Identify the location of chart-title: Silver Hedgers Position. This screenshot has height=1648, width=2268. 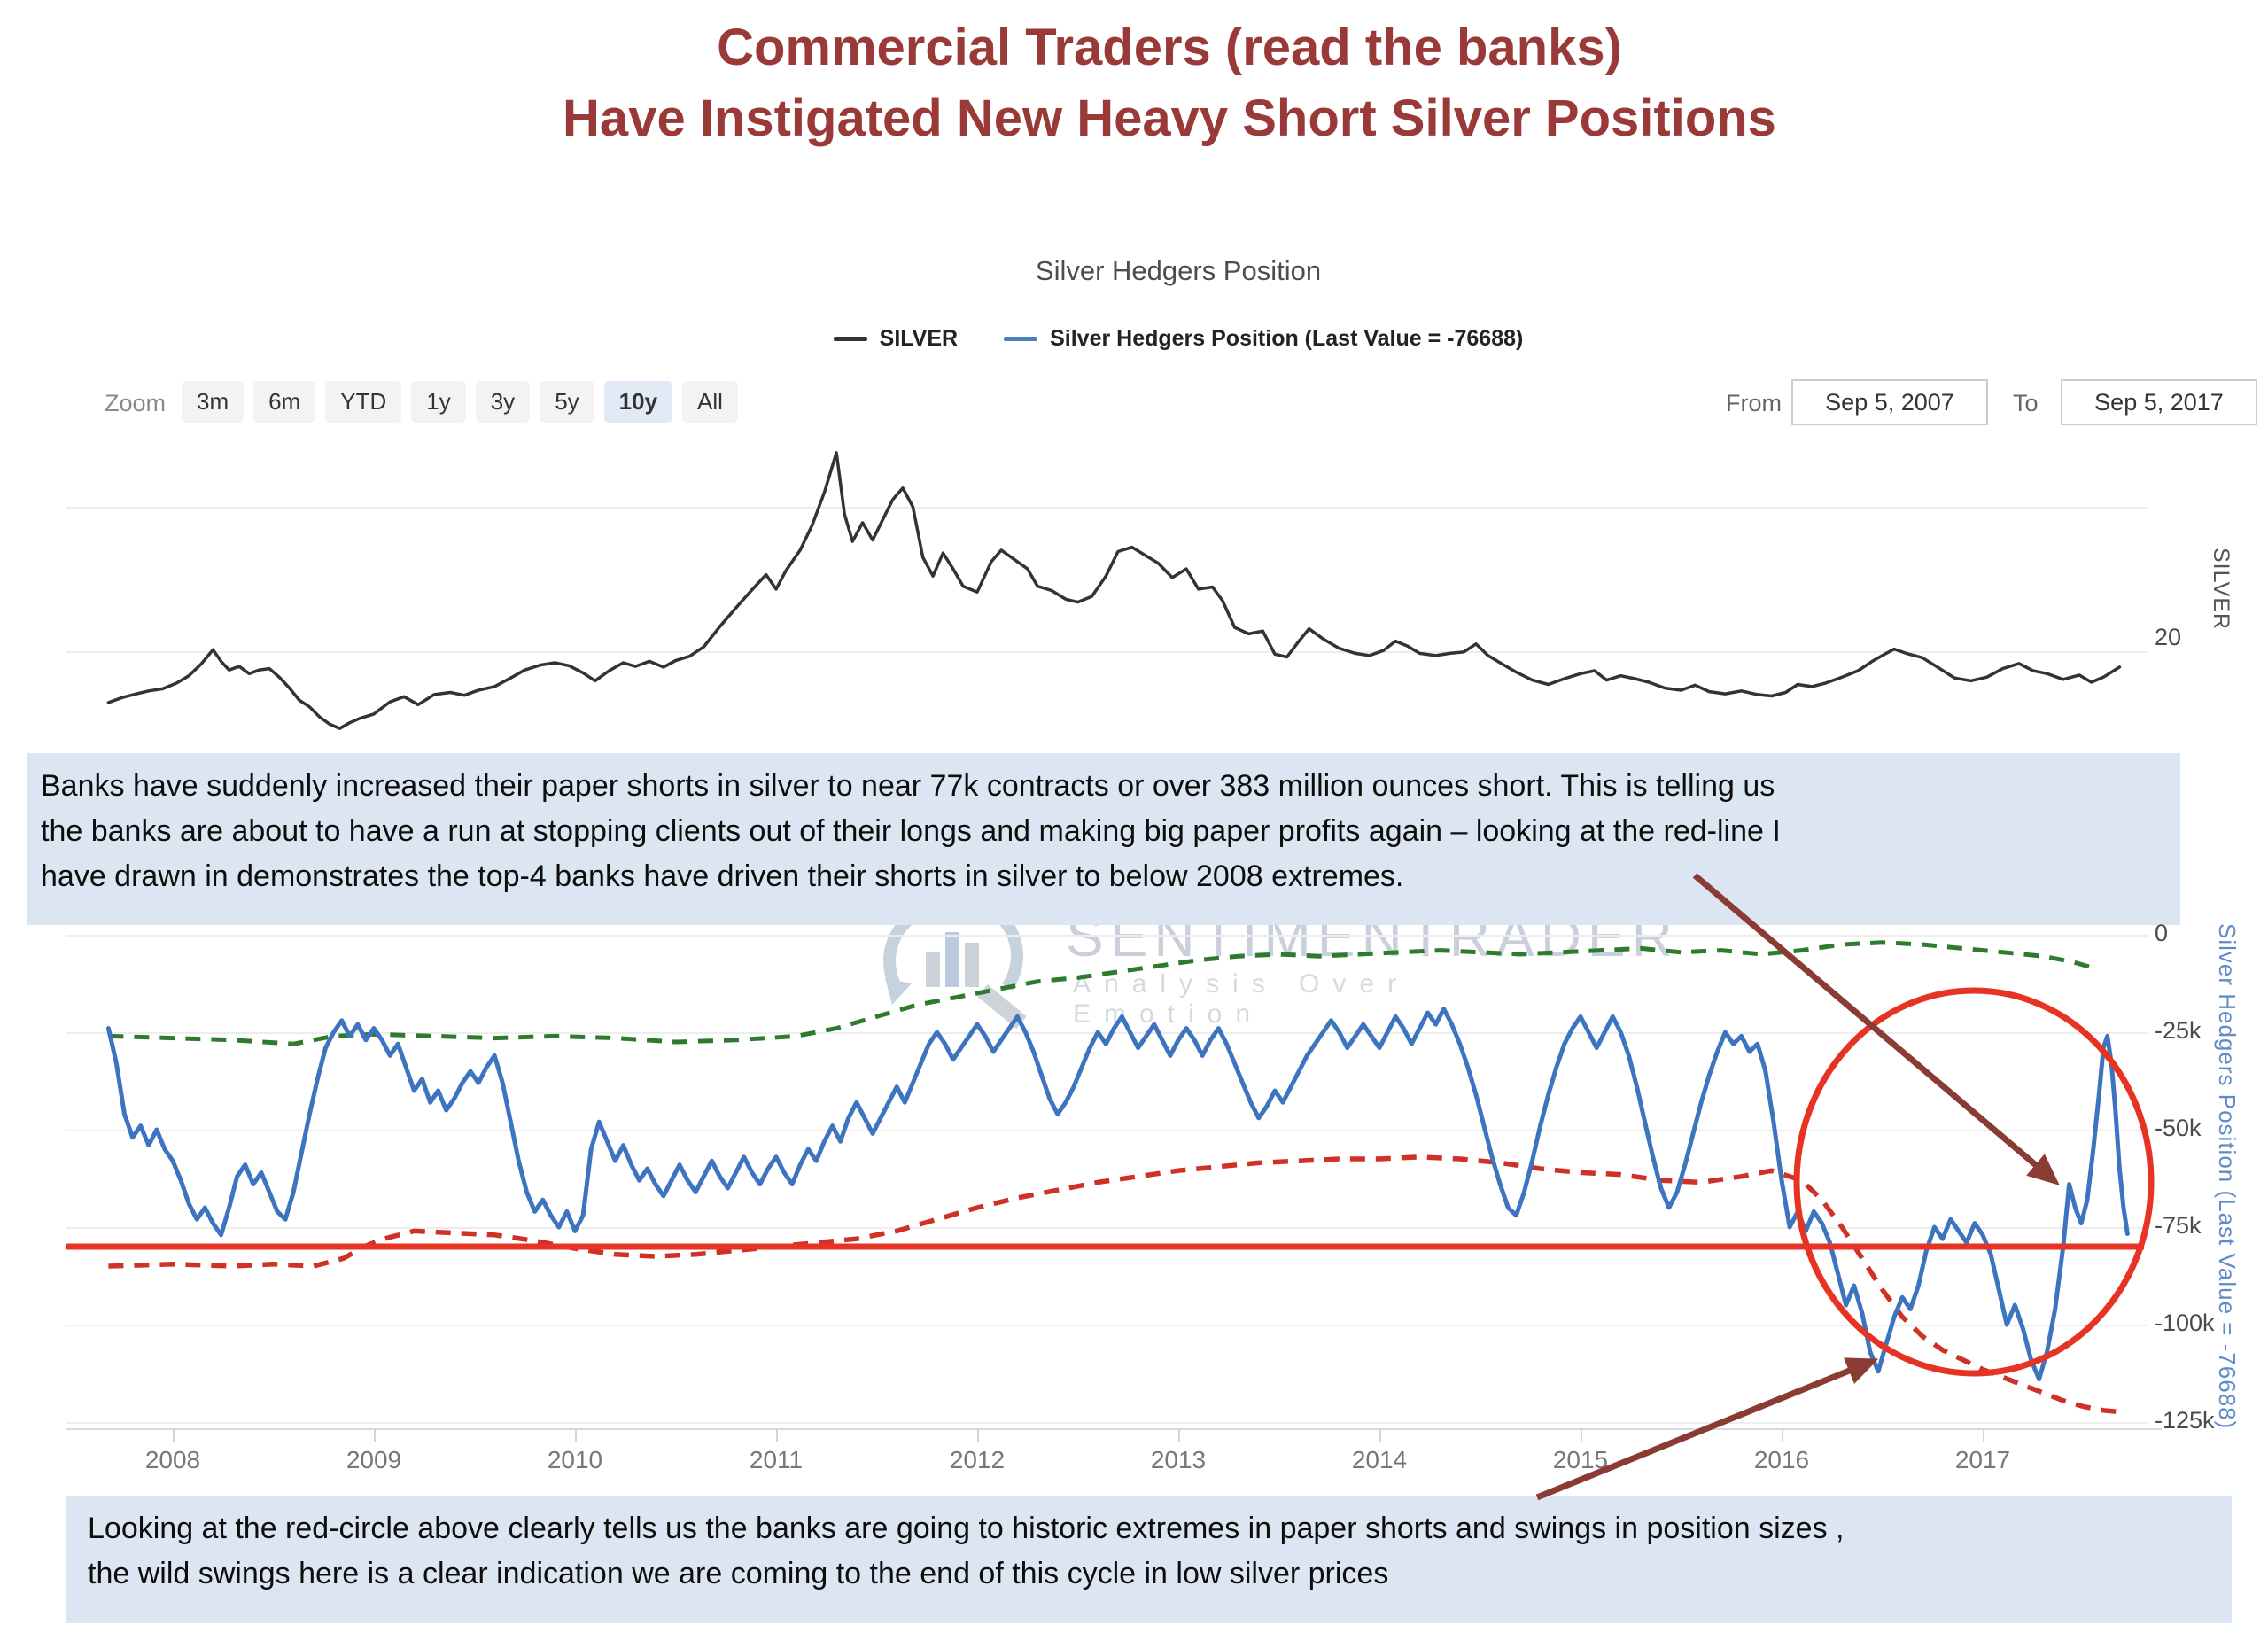
(1178, 270).